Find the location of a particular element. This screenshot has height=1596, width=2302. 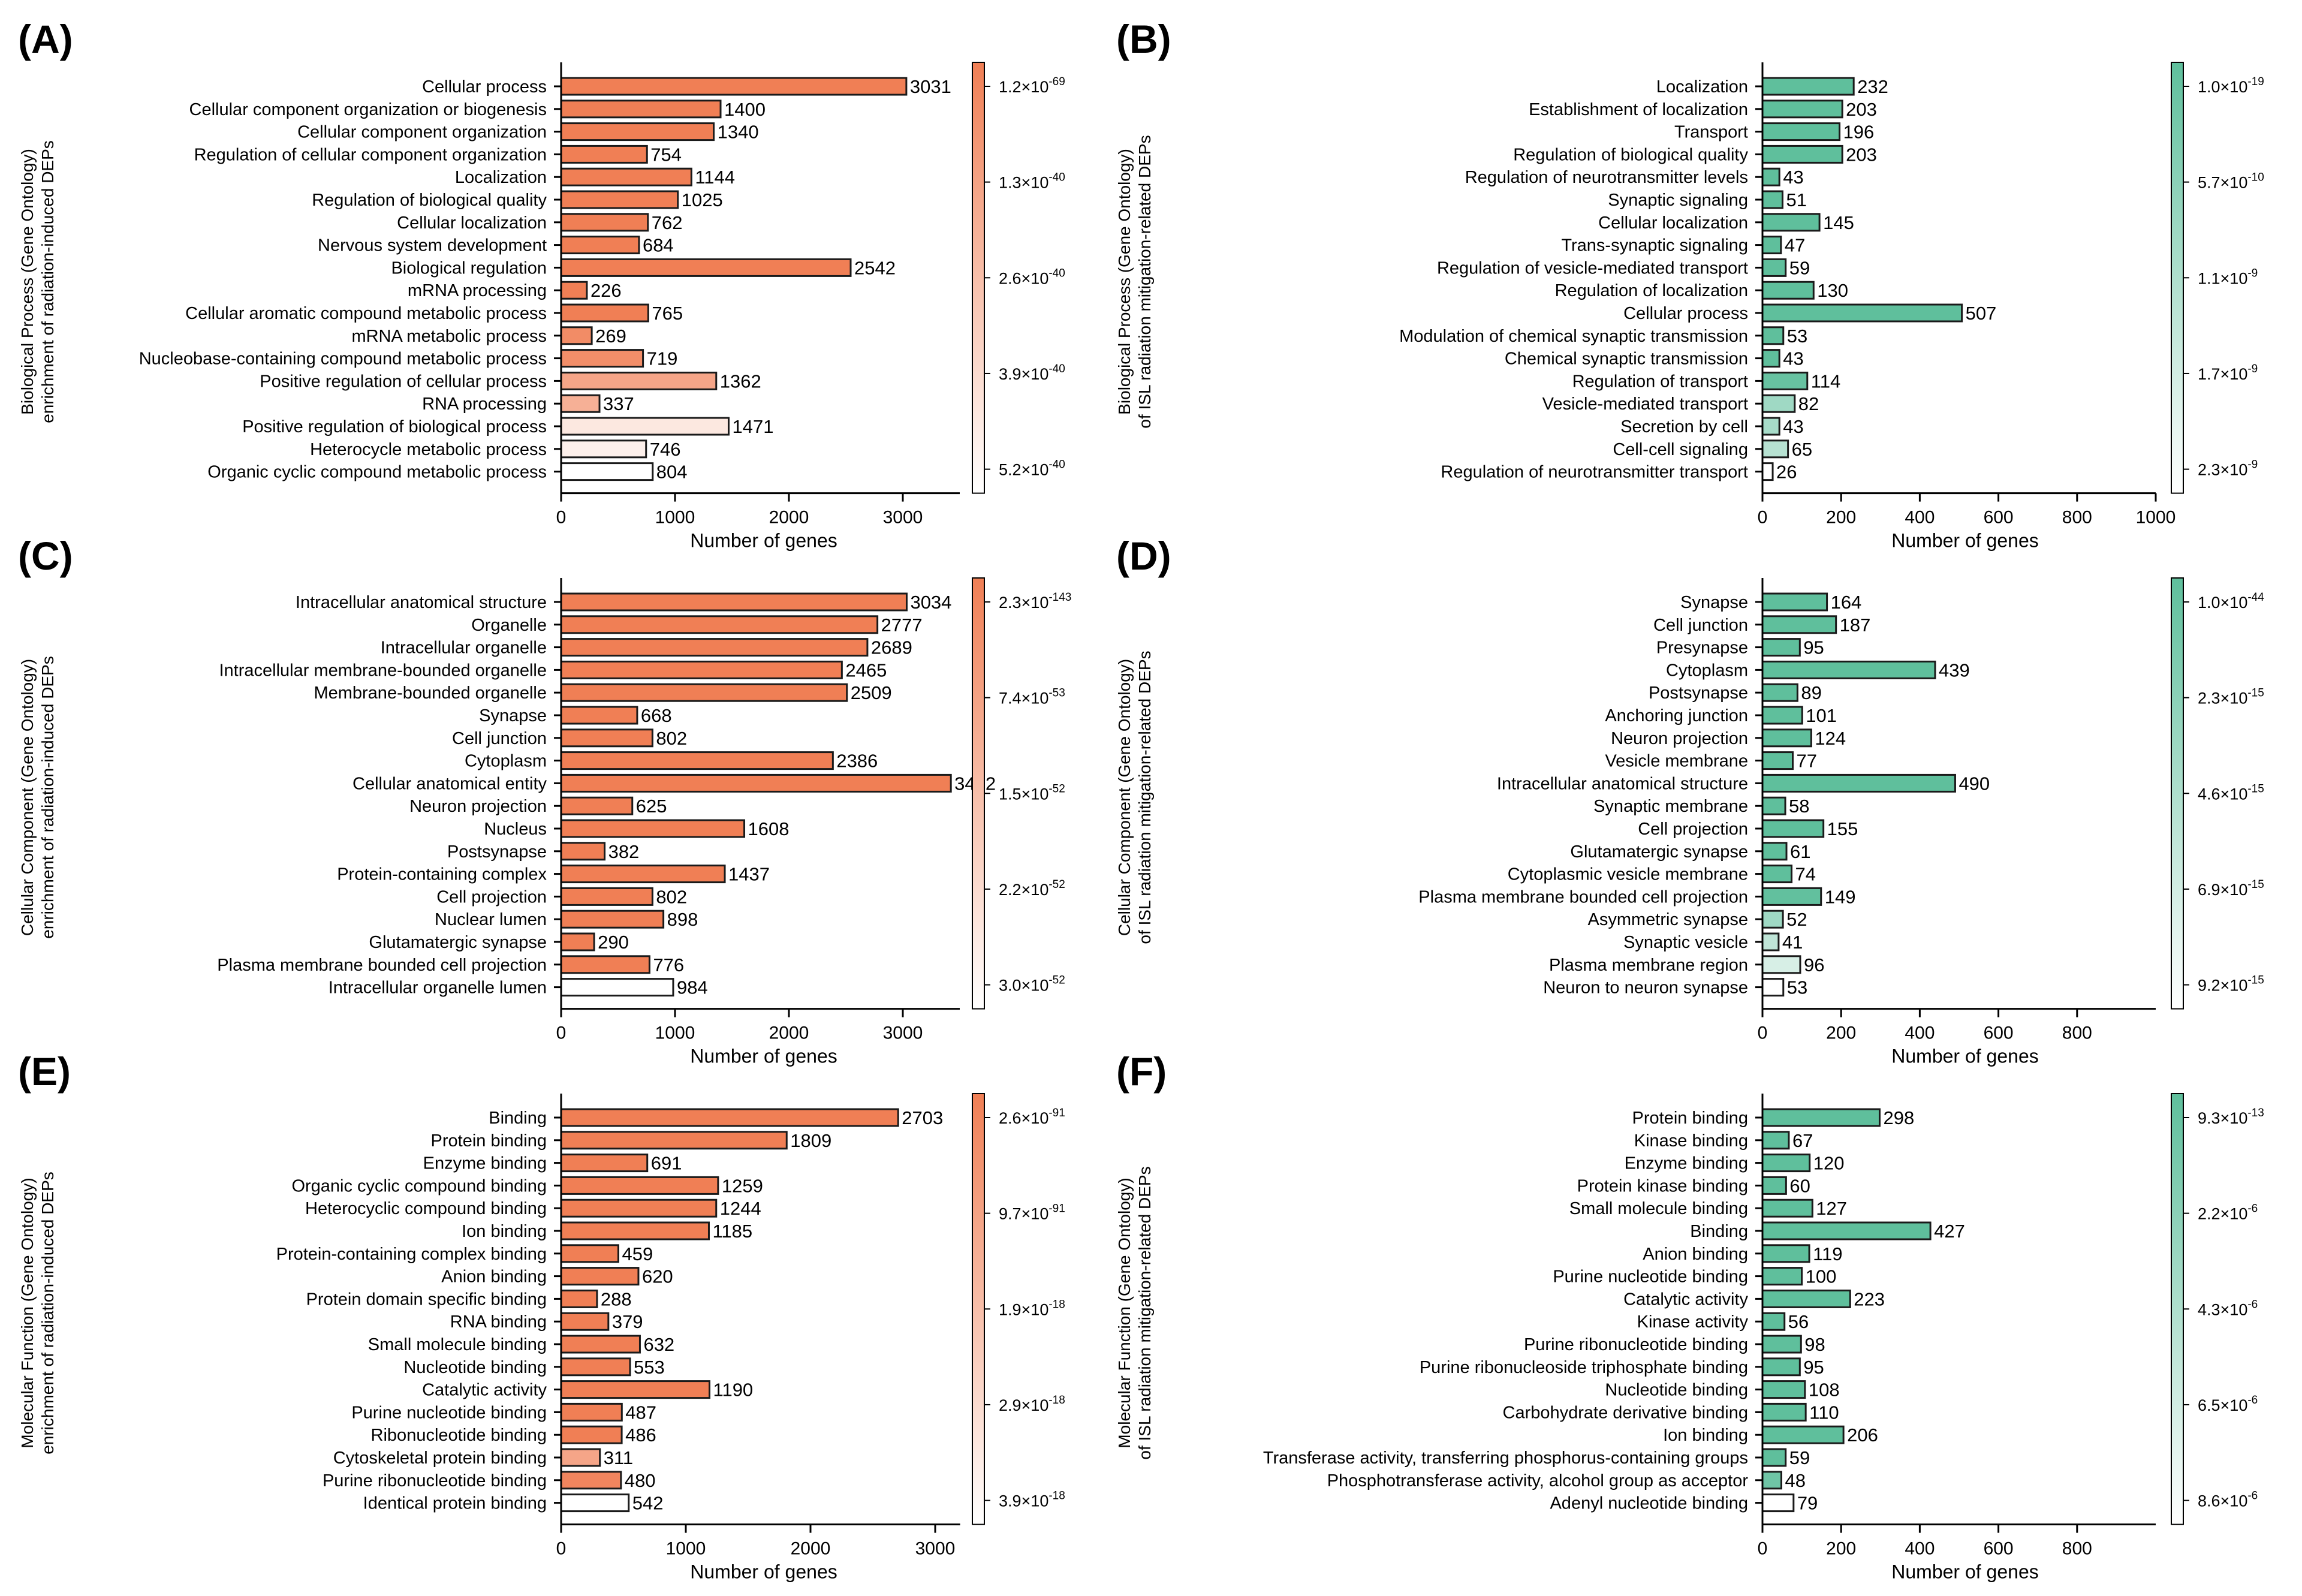

colorbar-label: 2.3×10-143 is located at coordinates (1035, 601).